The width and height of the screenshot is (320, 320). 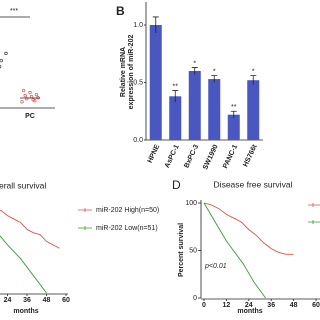 What do you see at coordinates (211, 157) in the screenshot?
I see `x-tick-label: SW1990` at bounding box center [211, 157].